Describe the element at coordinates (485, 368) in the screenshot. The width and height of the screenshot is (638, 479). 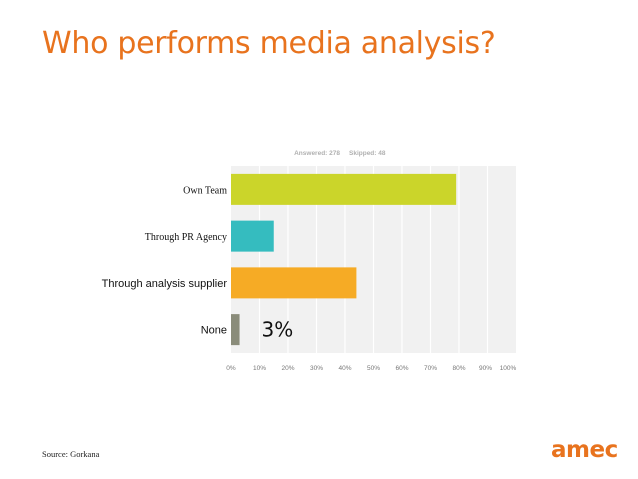
I see `x-tick-label: 90%` at that location.